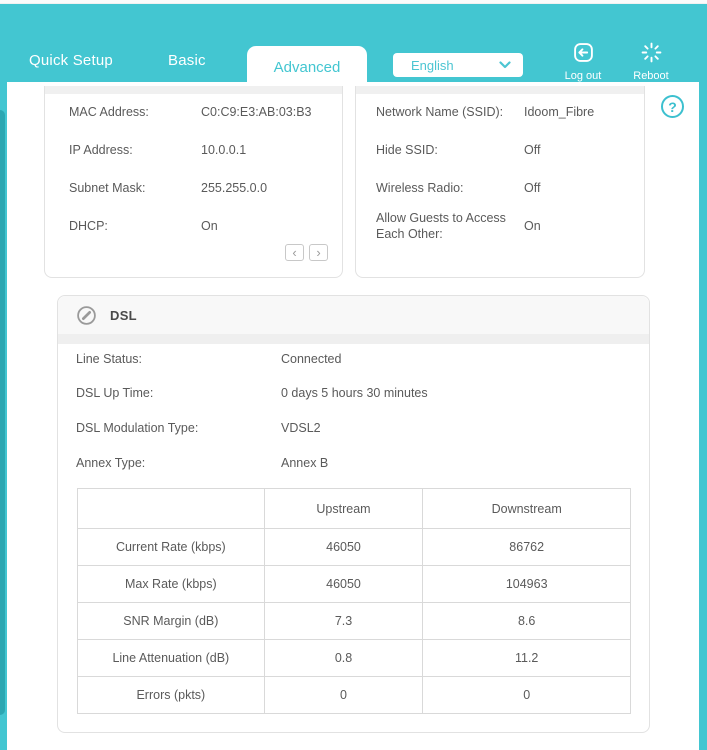 Image resolution: width=707 pixels, height=750 pixels. What do you see at coordinates (202, 463) in the screenshot?
I see `dsl-row-annex: Annex Type: Annex B` at bounding box center [202, 463].